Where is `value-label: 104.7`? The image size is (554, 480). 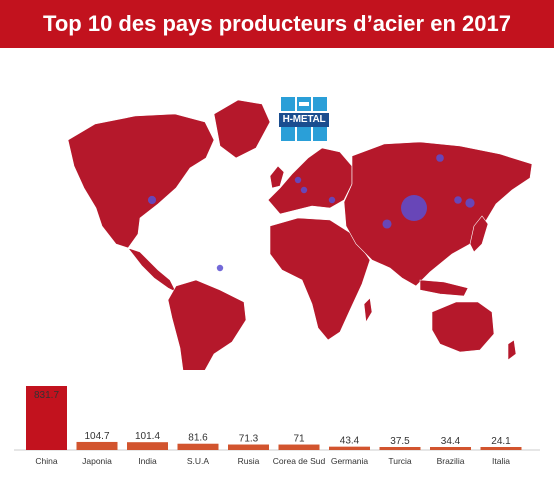
value-label: 104.7 is located at coordinates (96, 436).